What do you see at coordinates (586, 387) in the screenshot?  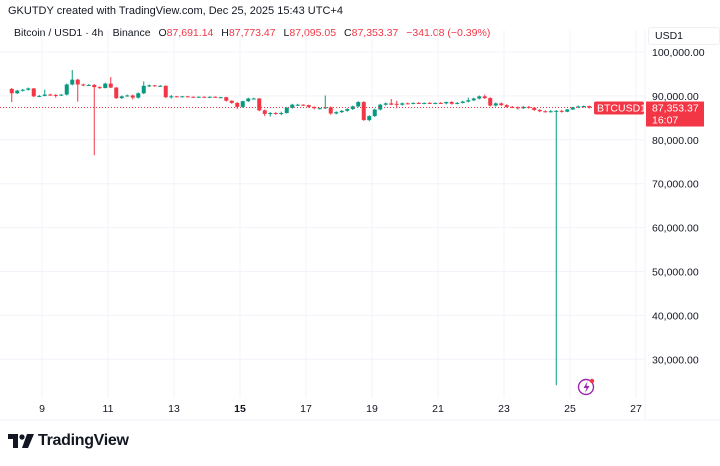 I see `lightning-icon` at bounding box center [586, 387].